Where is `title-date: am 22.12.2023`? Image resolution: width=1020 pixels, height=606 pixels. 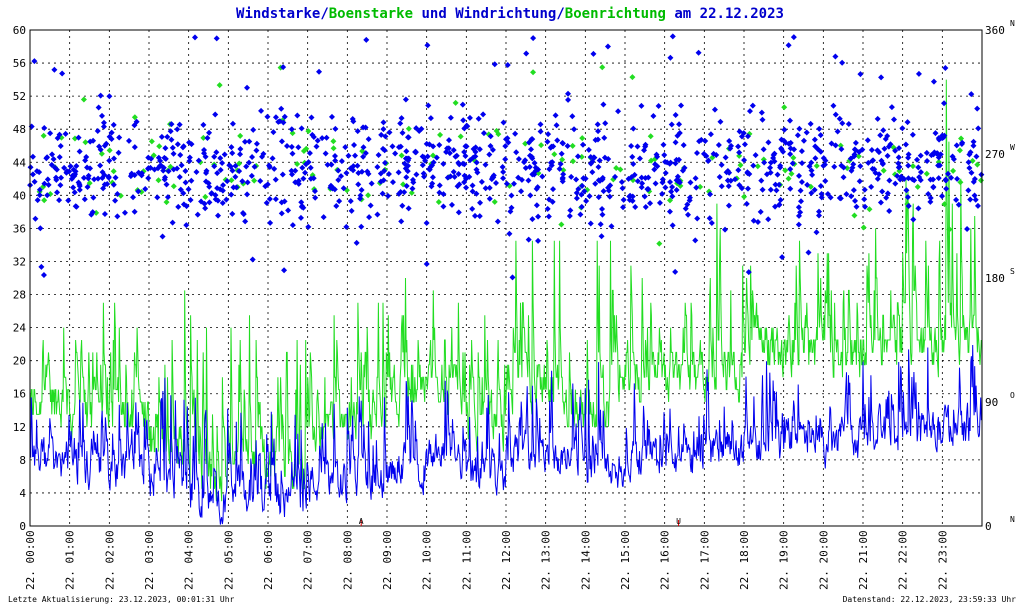 title-date: am 22.12.2023 is located at coordinates (725, 14).